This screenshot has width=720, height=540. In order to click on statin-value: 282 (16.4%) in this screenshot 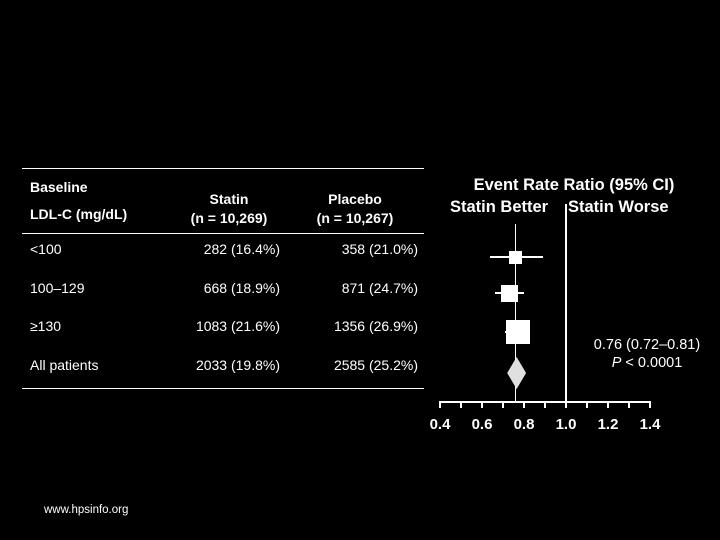, I will do `click(241, 249)`.